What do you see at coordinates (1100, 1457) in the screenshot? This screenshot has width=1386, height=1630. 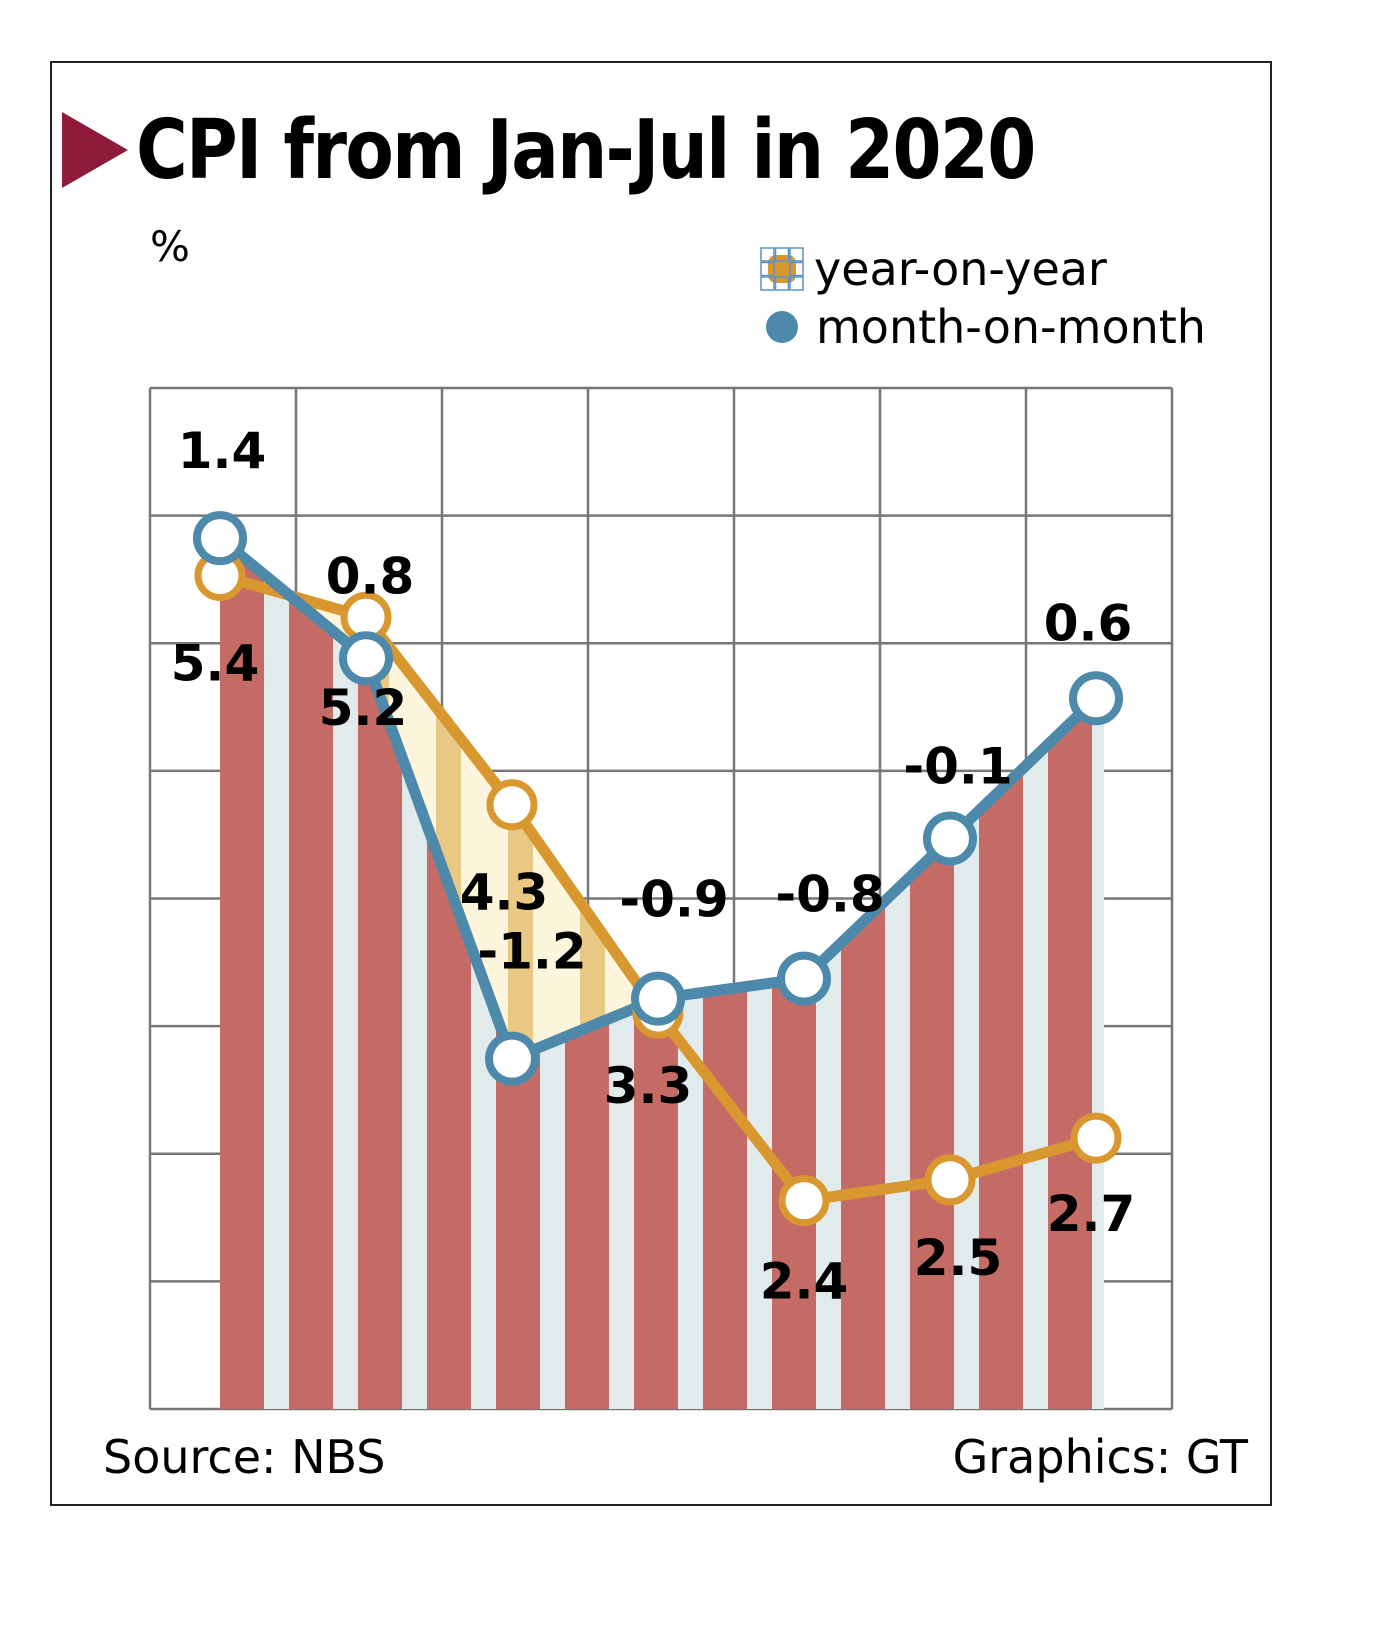 I see `graphics-credit: Graphics: GT` at bounding box center [1100, 1457].